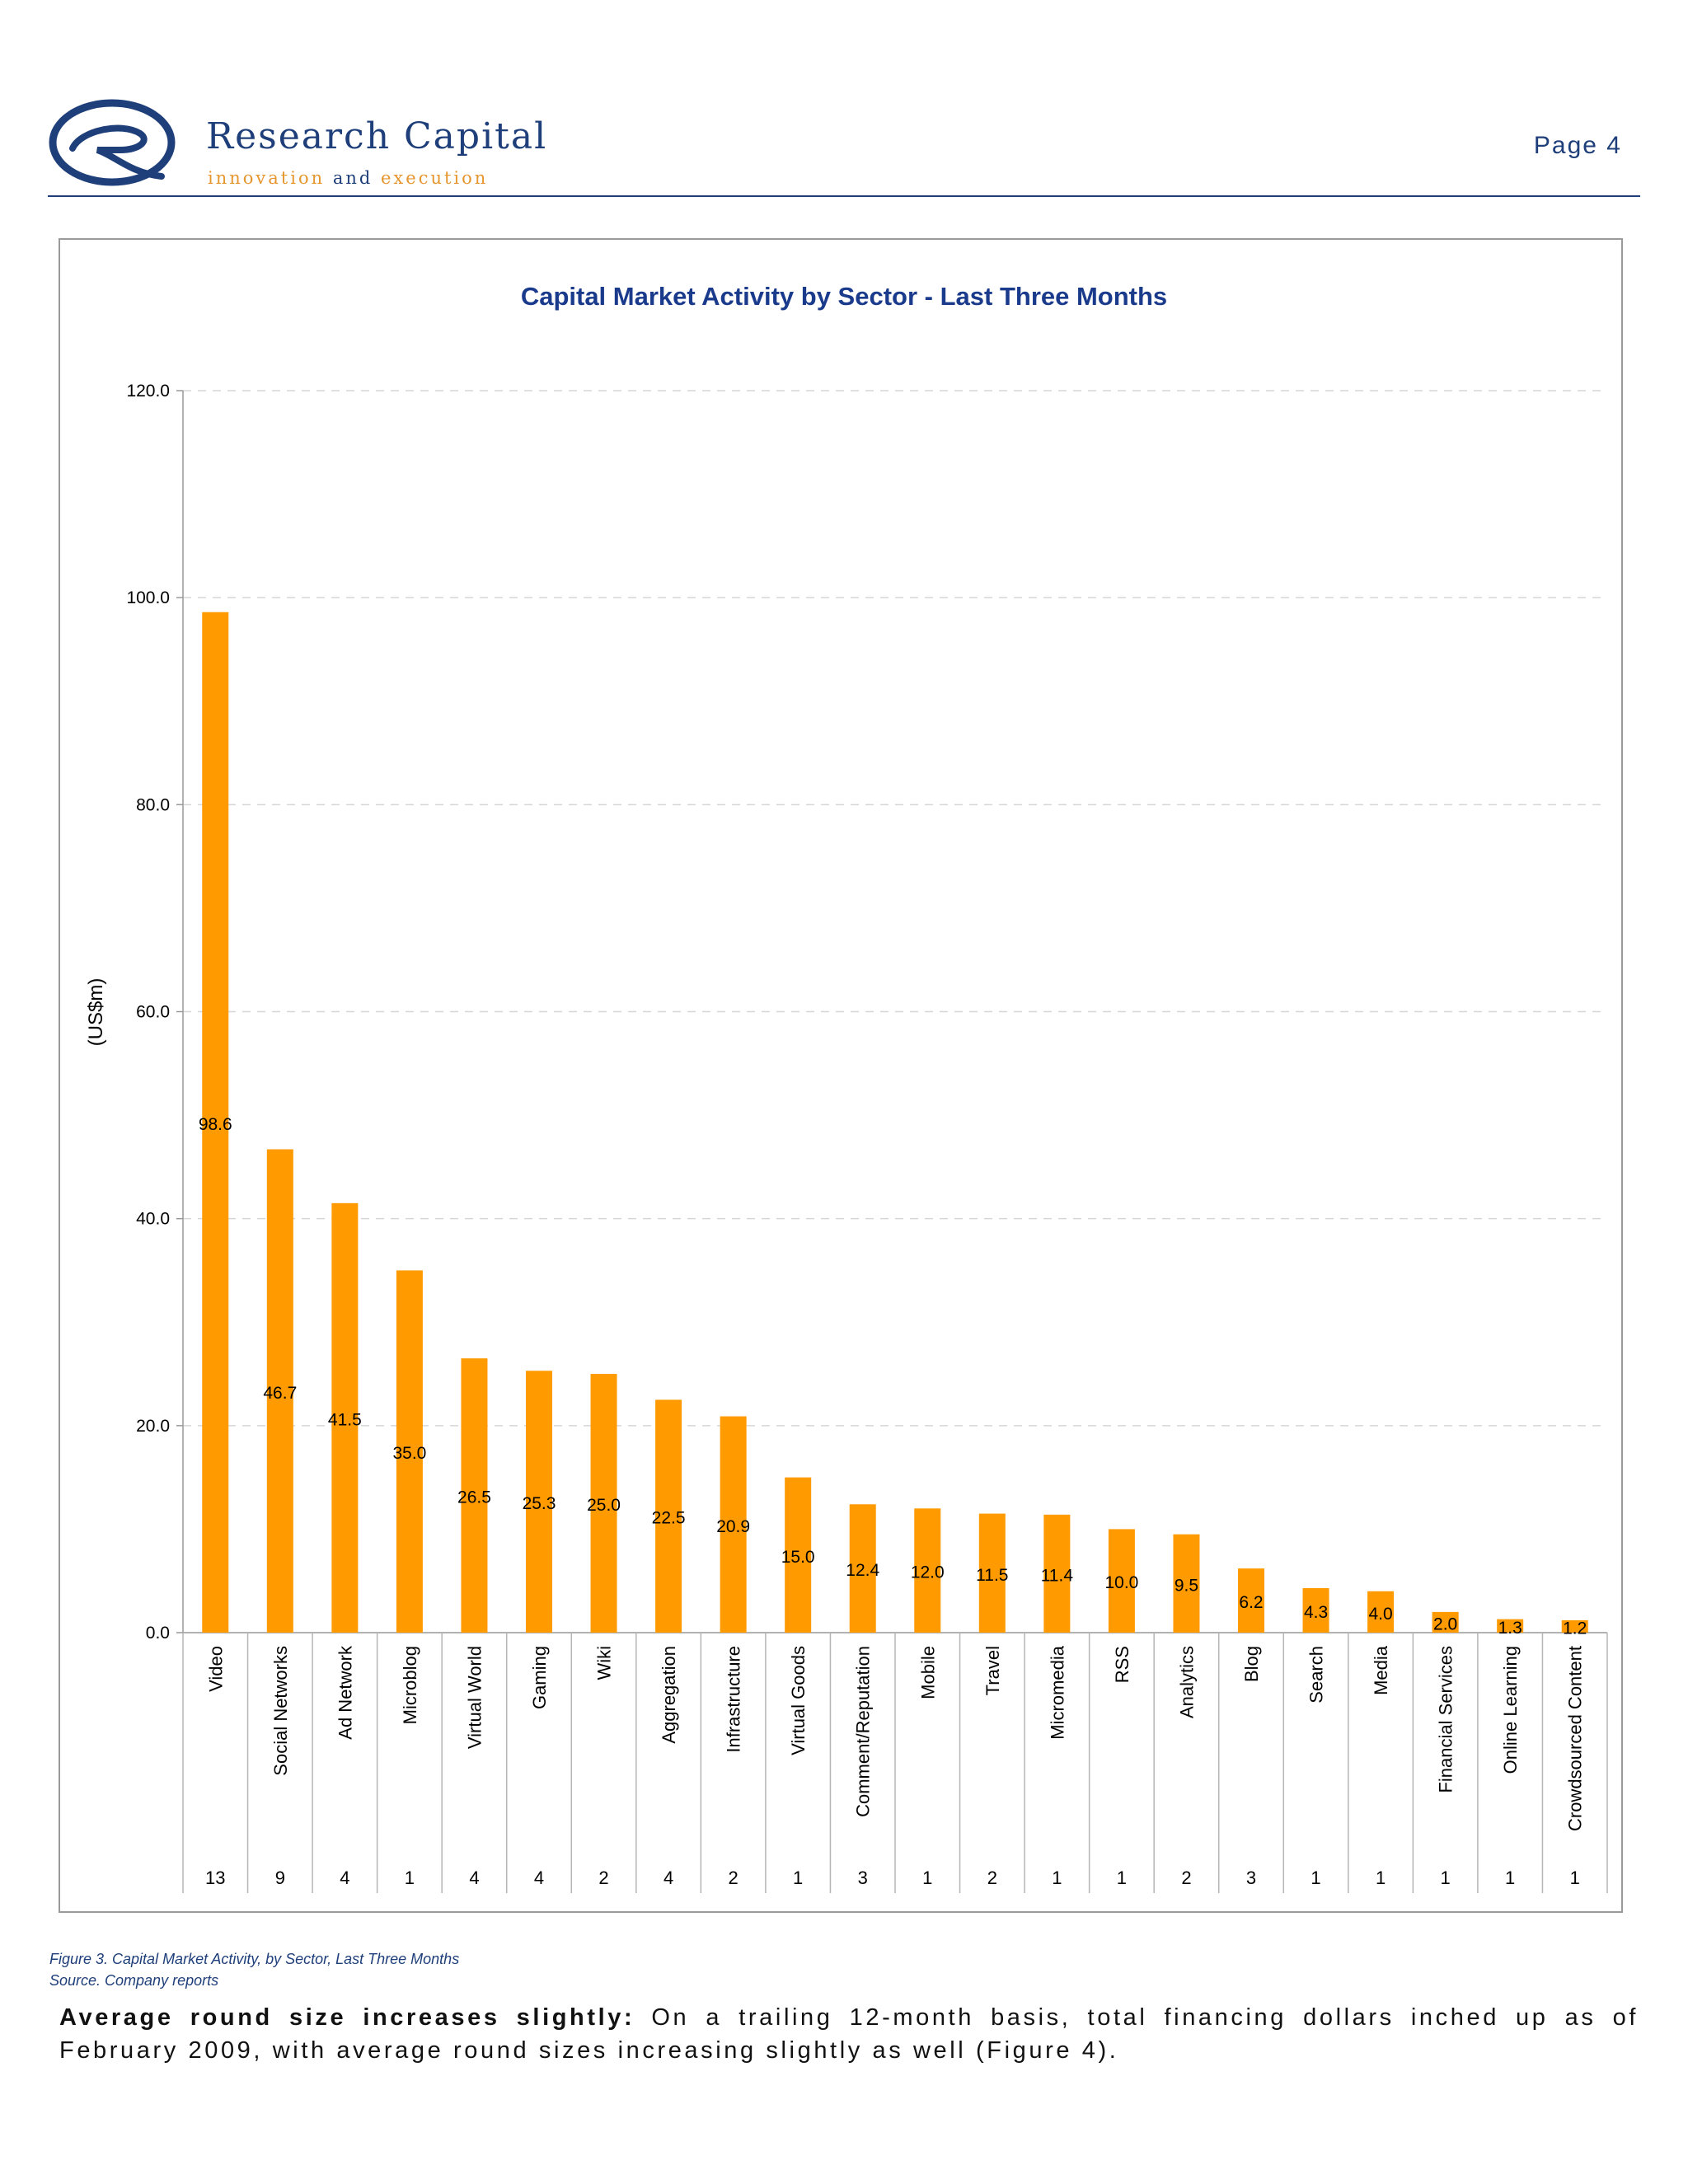 The height and width of the screenshot is (2184, 1688). What do you see at coordinates (215, 1878) in the screenshot?
I see `deal-count: 13` at bounding box center [215, 1878].